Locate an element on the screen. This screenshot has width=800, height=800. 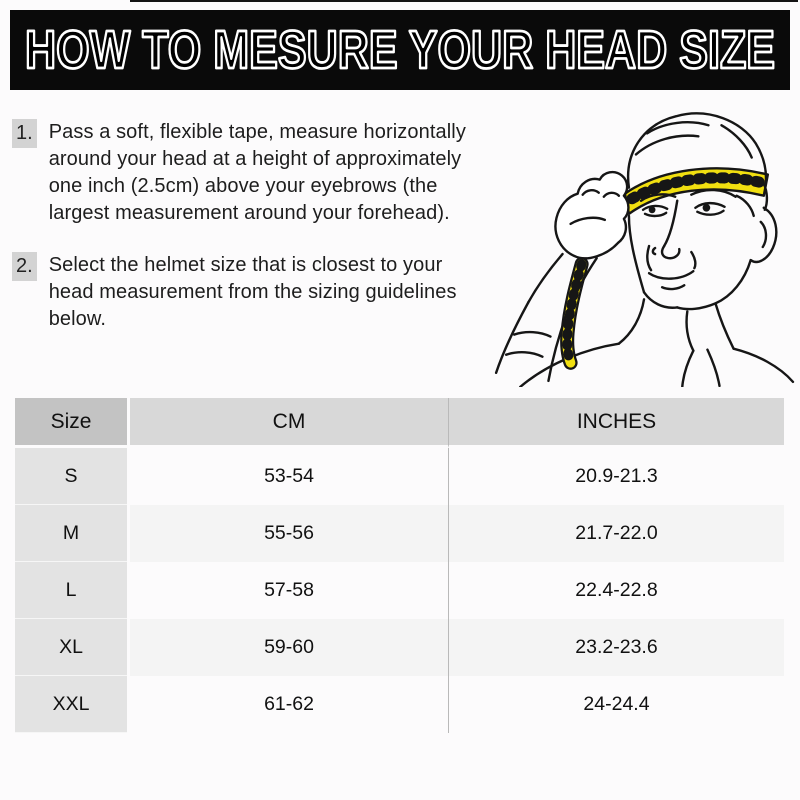
table-row: XXL 61-62 24-24.4 is located at coordinates (399, 704).